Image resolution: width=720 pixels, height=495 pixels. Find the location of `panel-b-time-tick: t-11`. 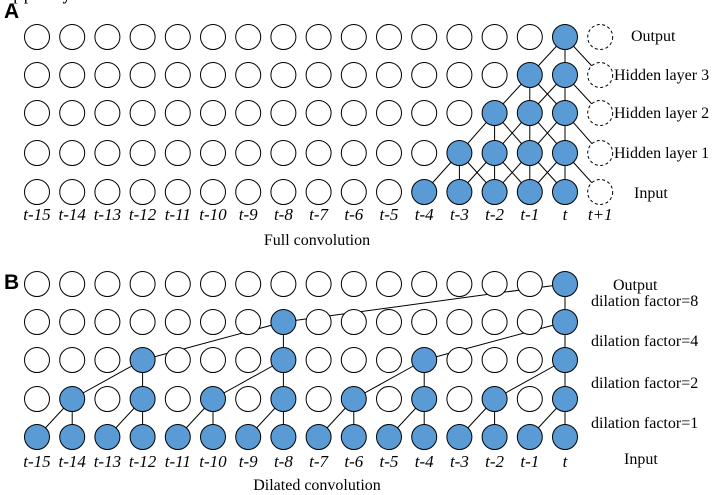

panel-b-time-tick: t-11 is located at coordinates (178, 461).